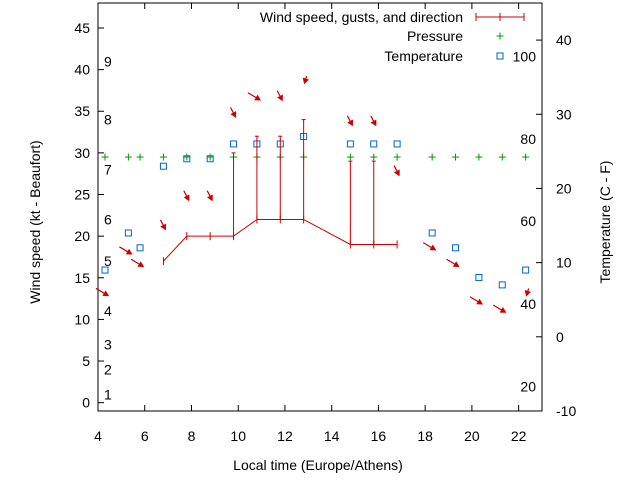 Image resolution: width=640 pixels, height=480 pixels. Describe the element at coordinates (145, 436) in the screenshot. I see `x-tick-label: 6` at that location.